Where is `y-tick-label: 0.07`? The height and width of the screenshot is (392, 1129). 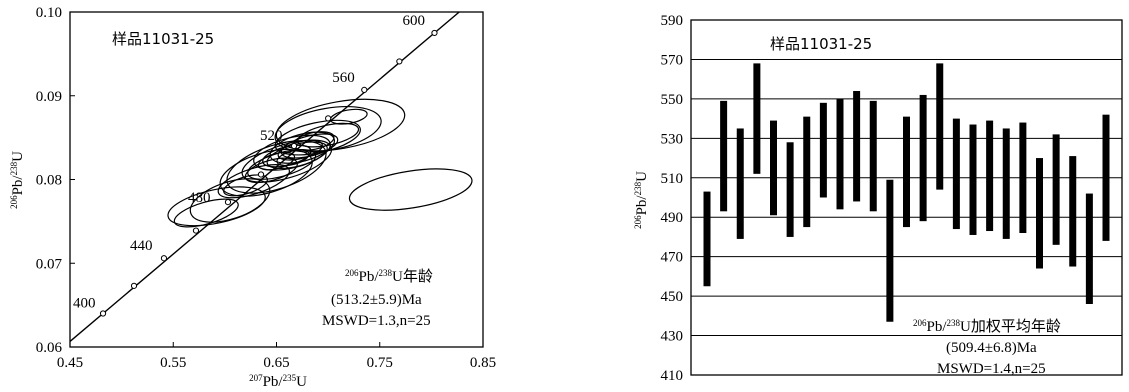 y-tick-label: 0.07 is located at coordinates (49, 264).